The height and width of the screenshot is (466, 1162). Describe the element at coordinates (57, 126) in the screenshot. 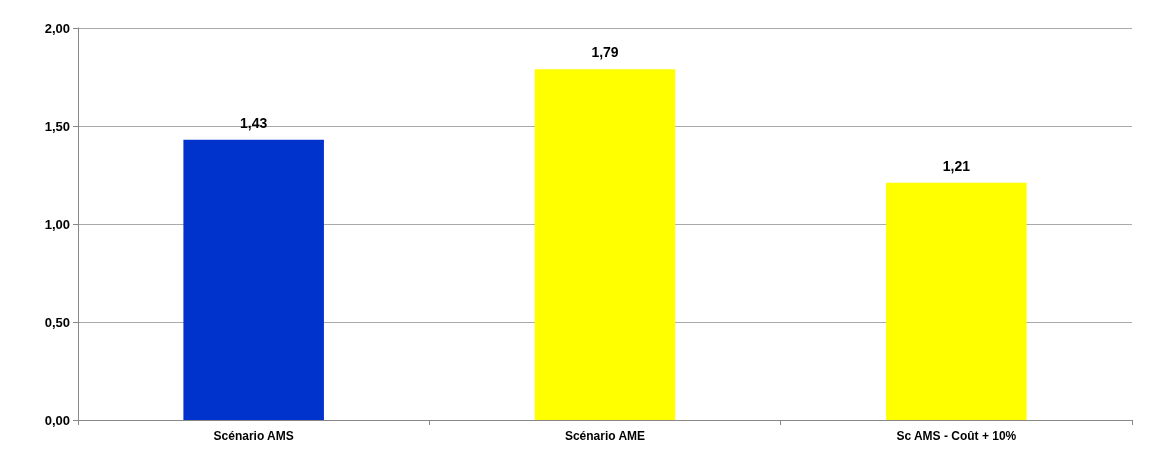

I see `y-tick-label: 1,50` at that location.